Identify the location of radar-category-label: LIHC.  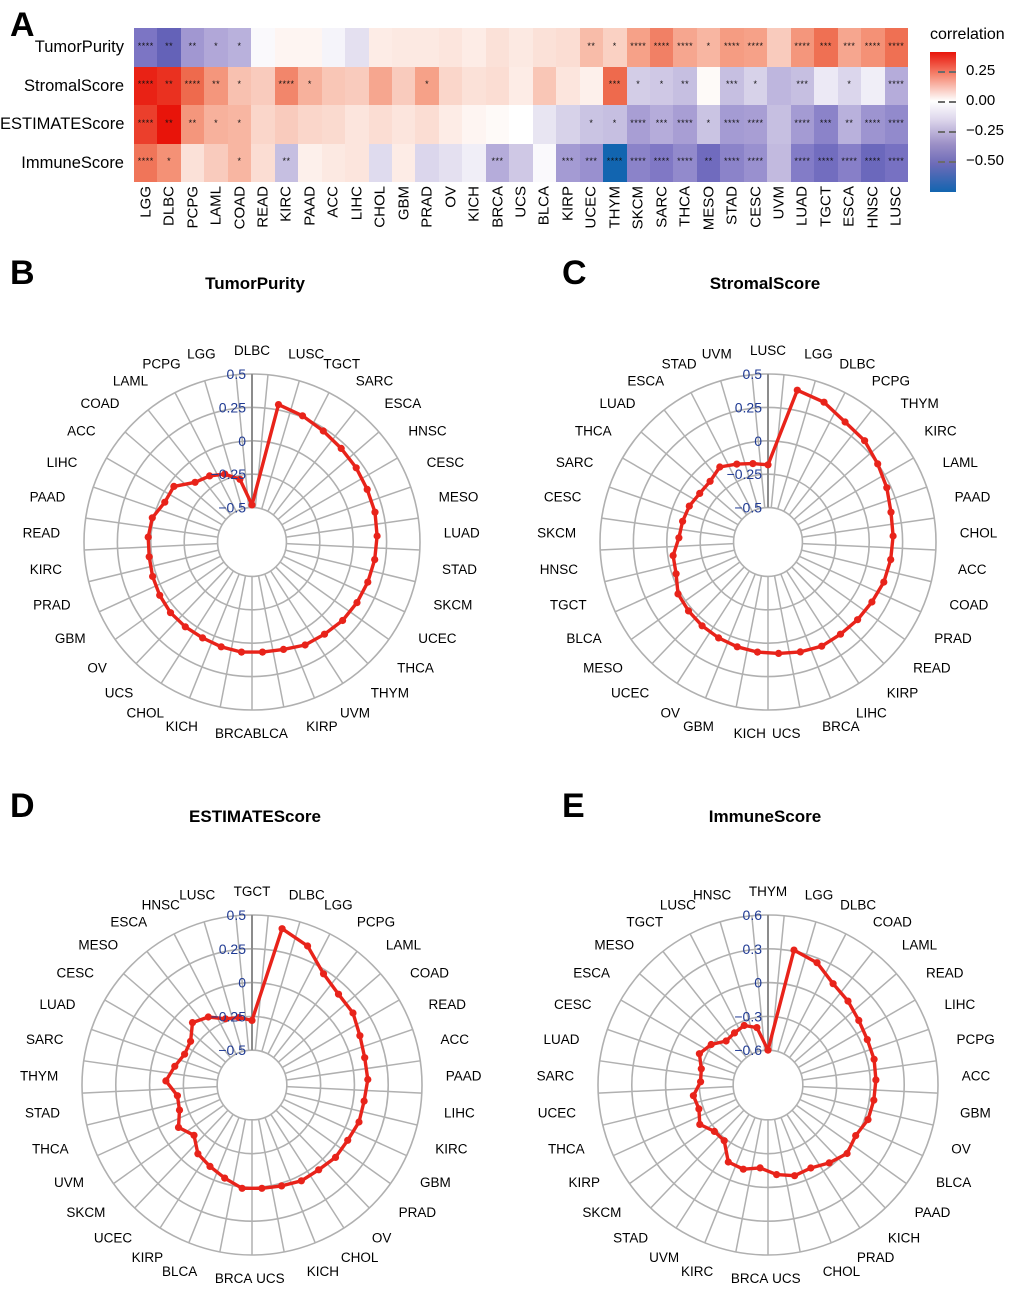
(459, 1112).